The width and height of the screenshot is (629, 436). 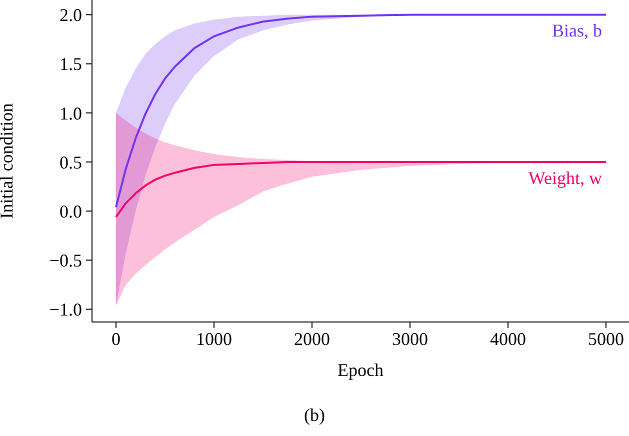 What do you see at coordinates (116, 338) in the screenshot?
I see `x-tick-label: 0` at bounding box center [116, 338].